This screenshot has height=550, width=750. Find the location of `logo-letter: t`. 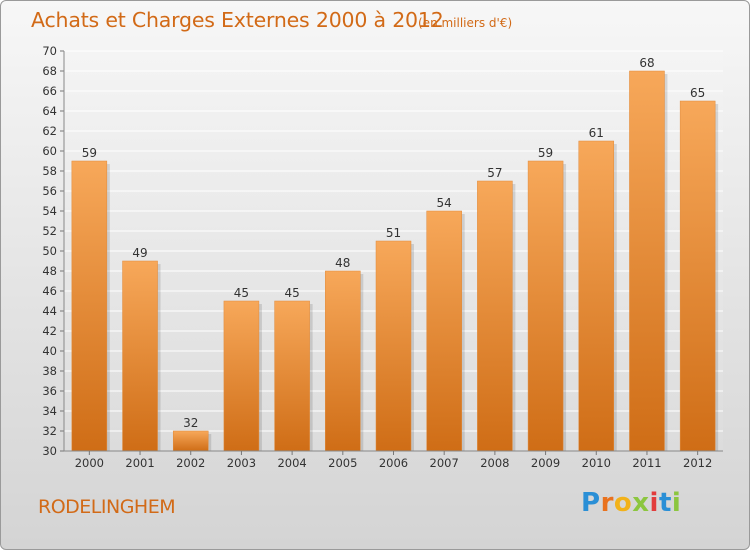

logo-letter: t is located at coordinates (665, 503).